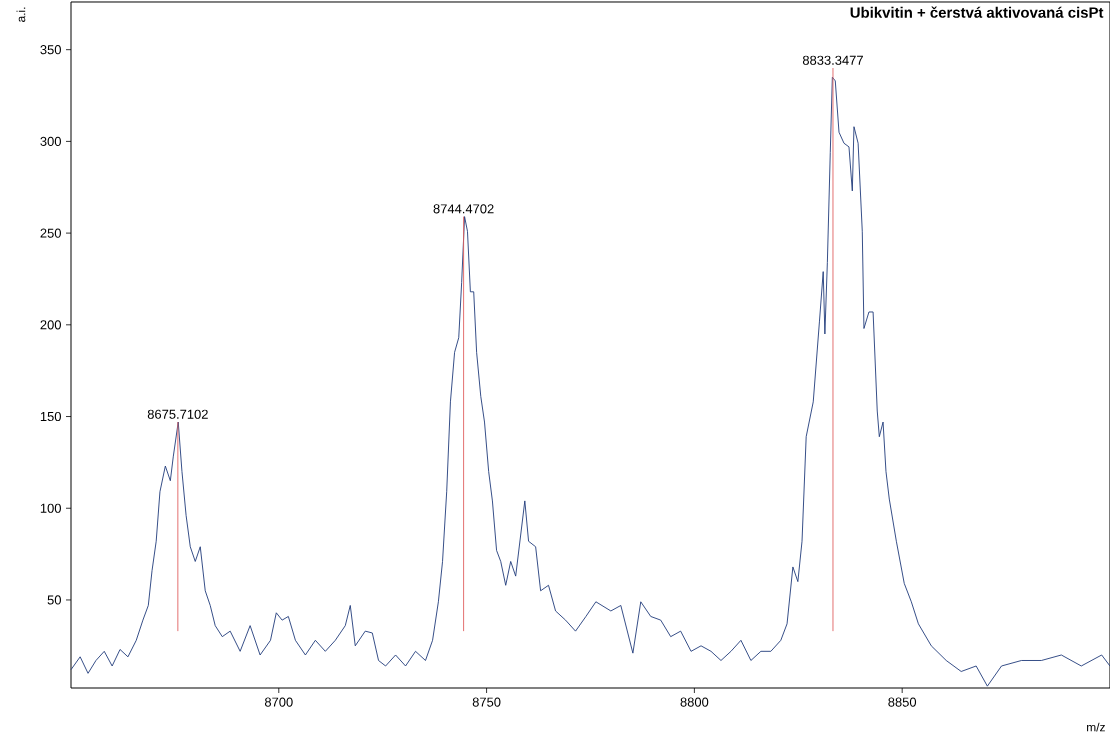 The image size is (1110, 738). Describe the element at coordinates (463, 209) in the screenshot. I see `annotation: 8744.4702` at that location.